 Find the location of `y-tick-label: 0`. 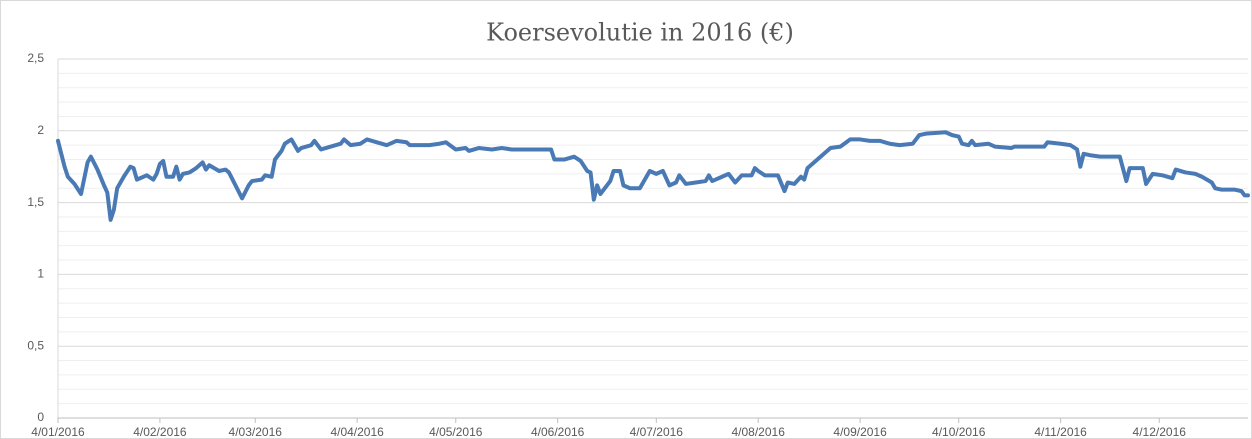

y-tick-label: 0 is located at coordinates (40, 417).